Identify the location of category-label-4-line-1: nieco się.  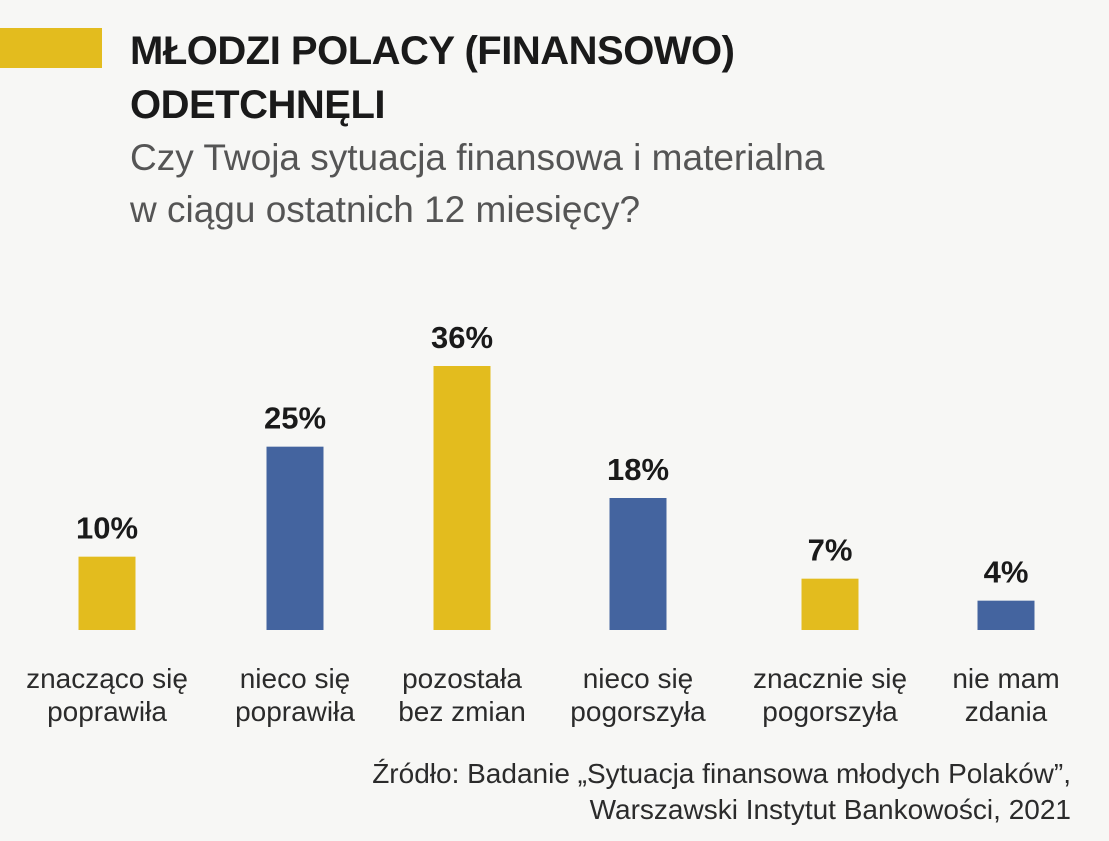
(638, 678).